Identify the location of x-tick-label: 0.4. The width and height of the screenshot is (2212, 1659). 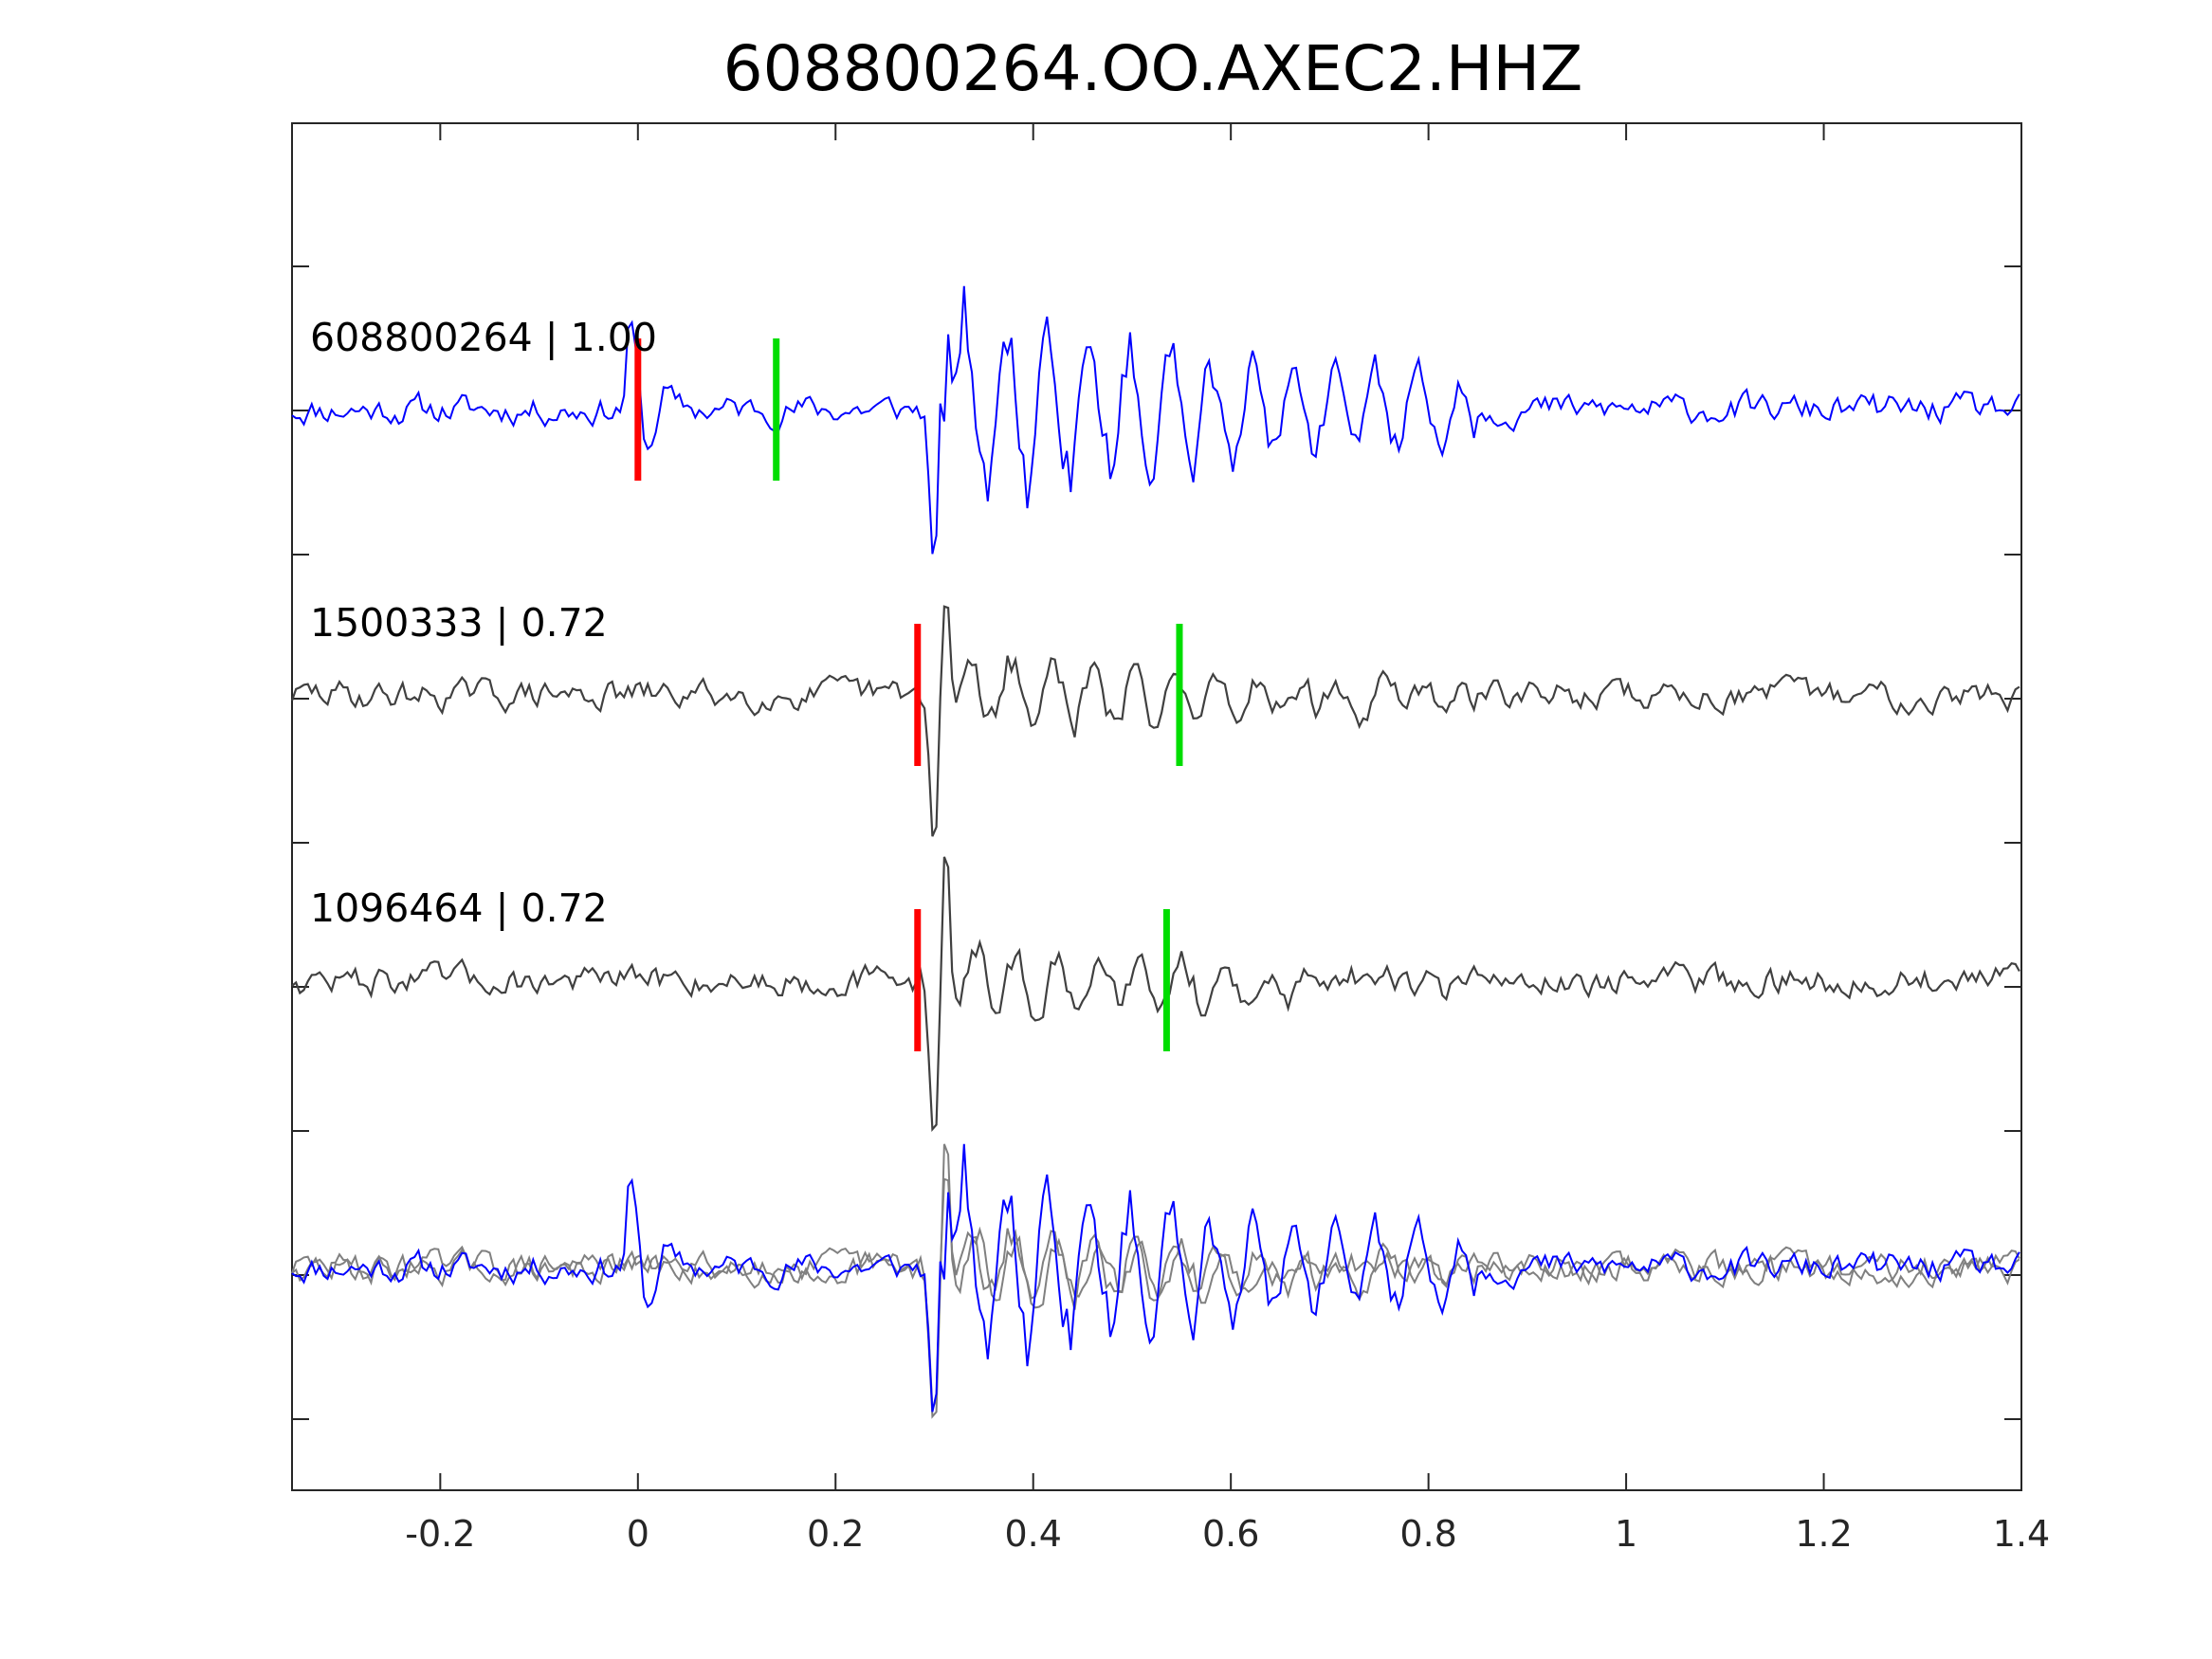
(1032, 1534).